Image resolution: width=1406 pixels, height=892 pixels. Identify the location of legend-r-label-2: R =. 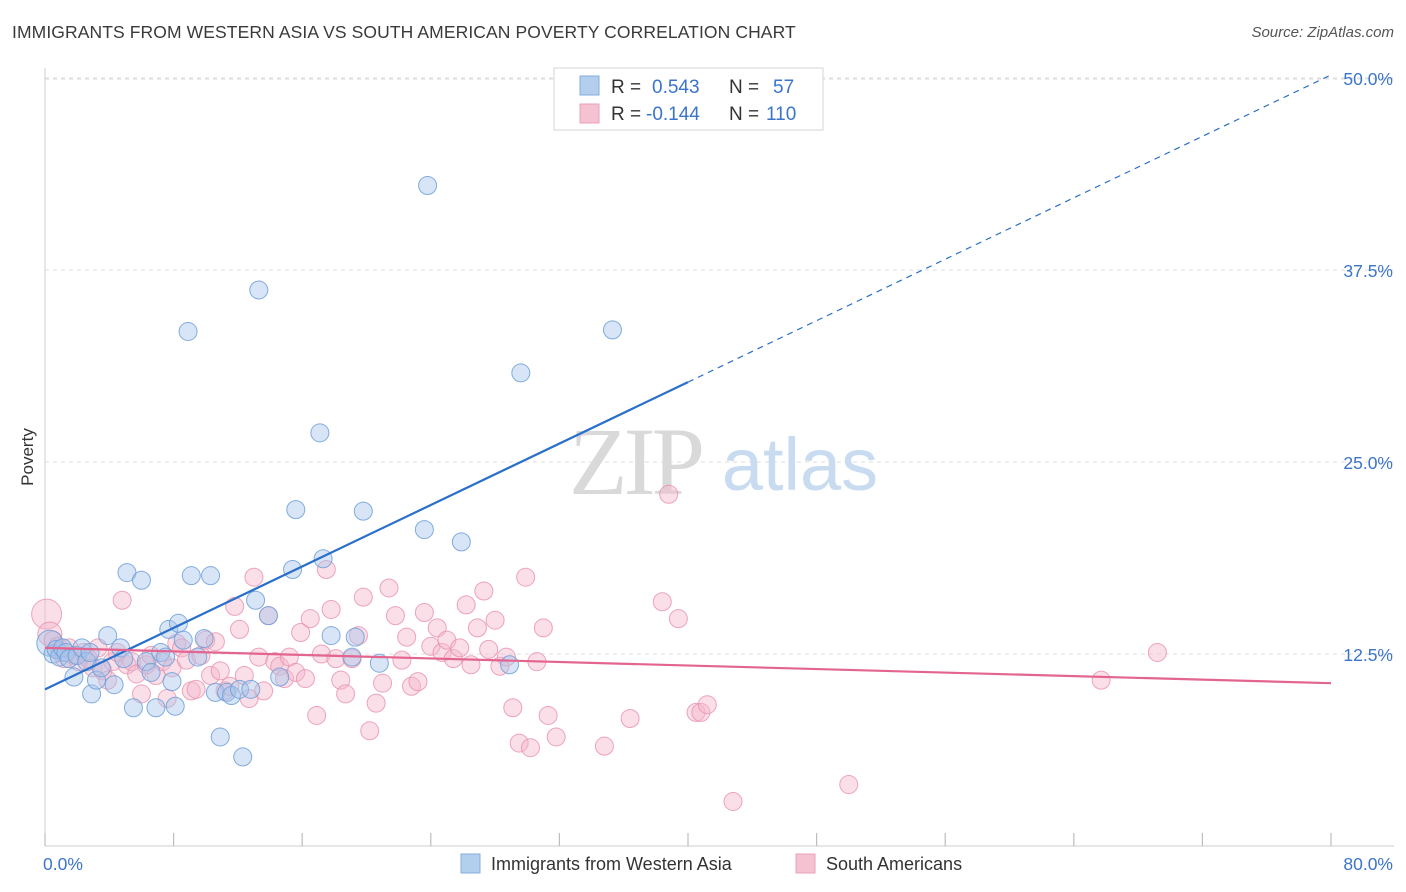
(626, 114).